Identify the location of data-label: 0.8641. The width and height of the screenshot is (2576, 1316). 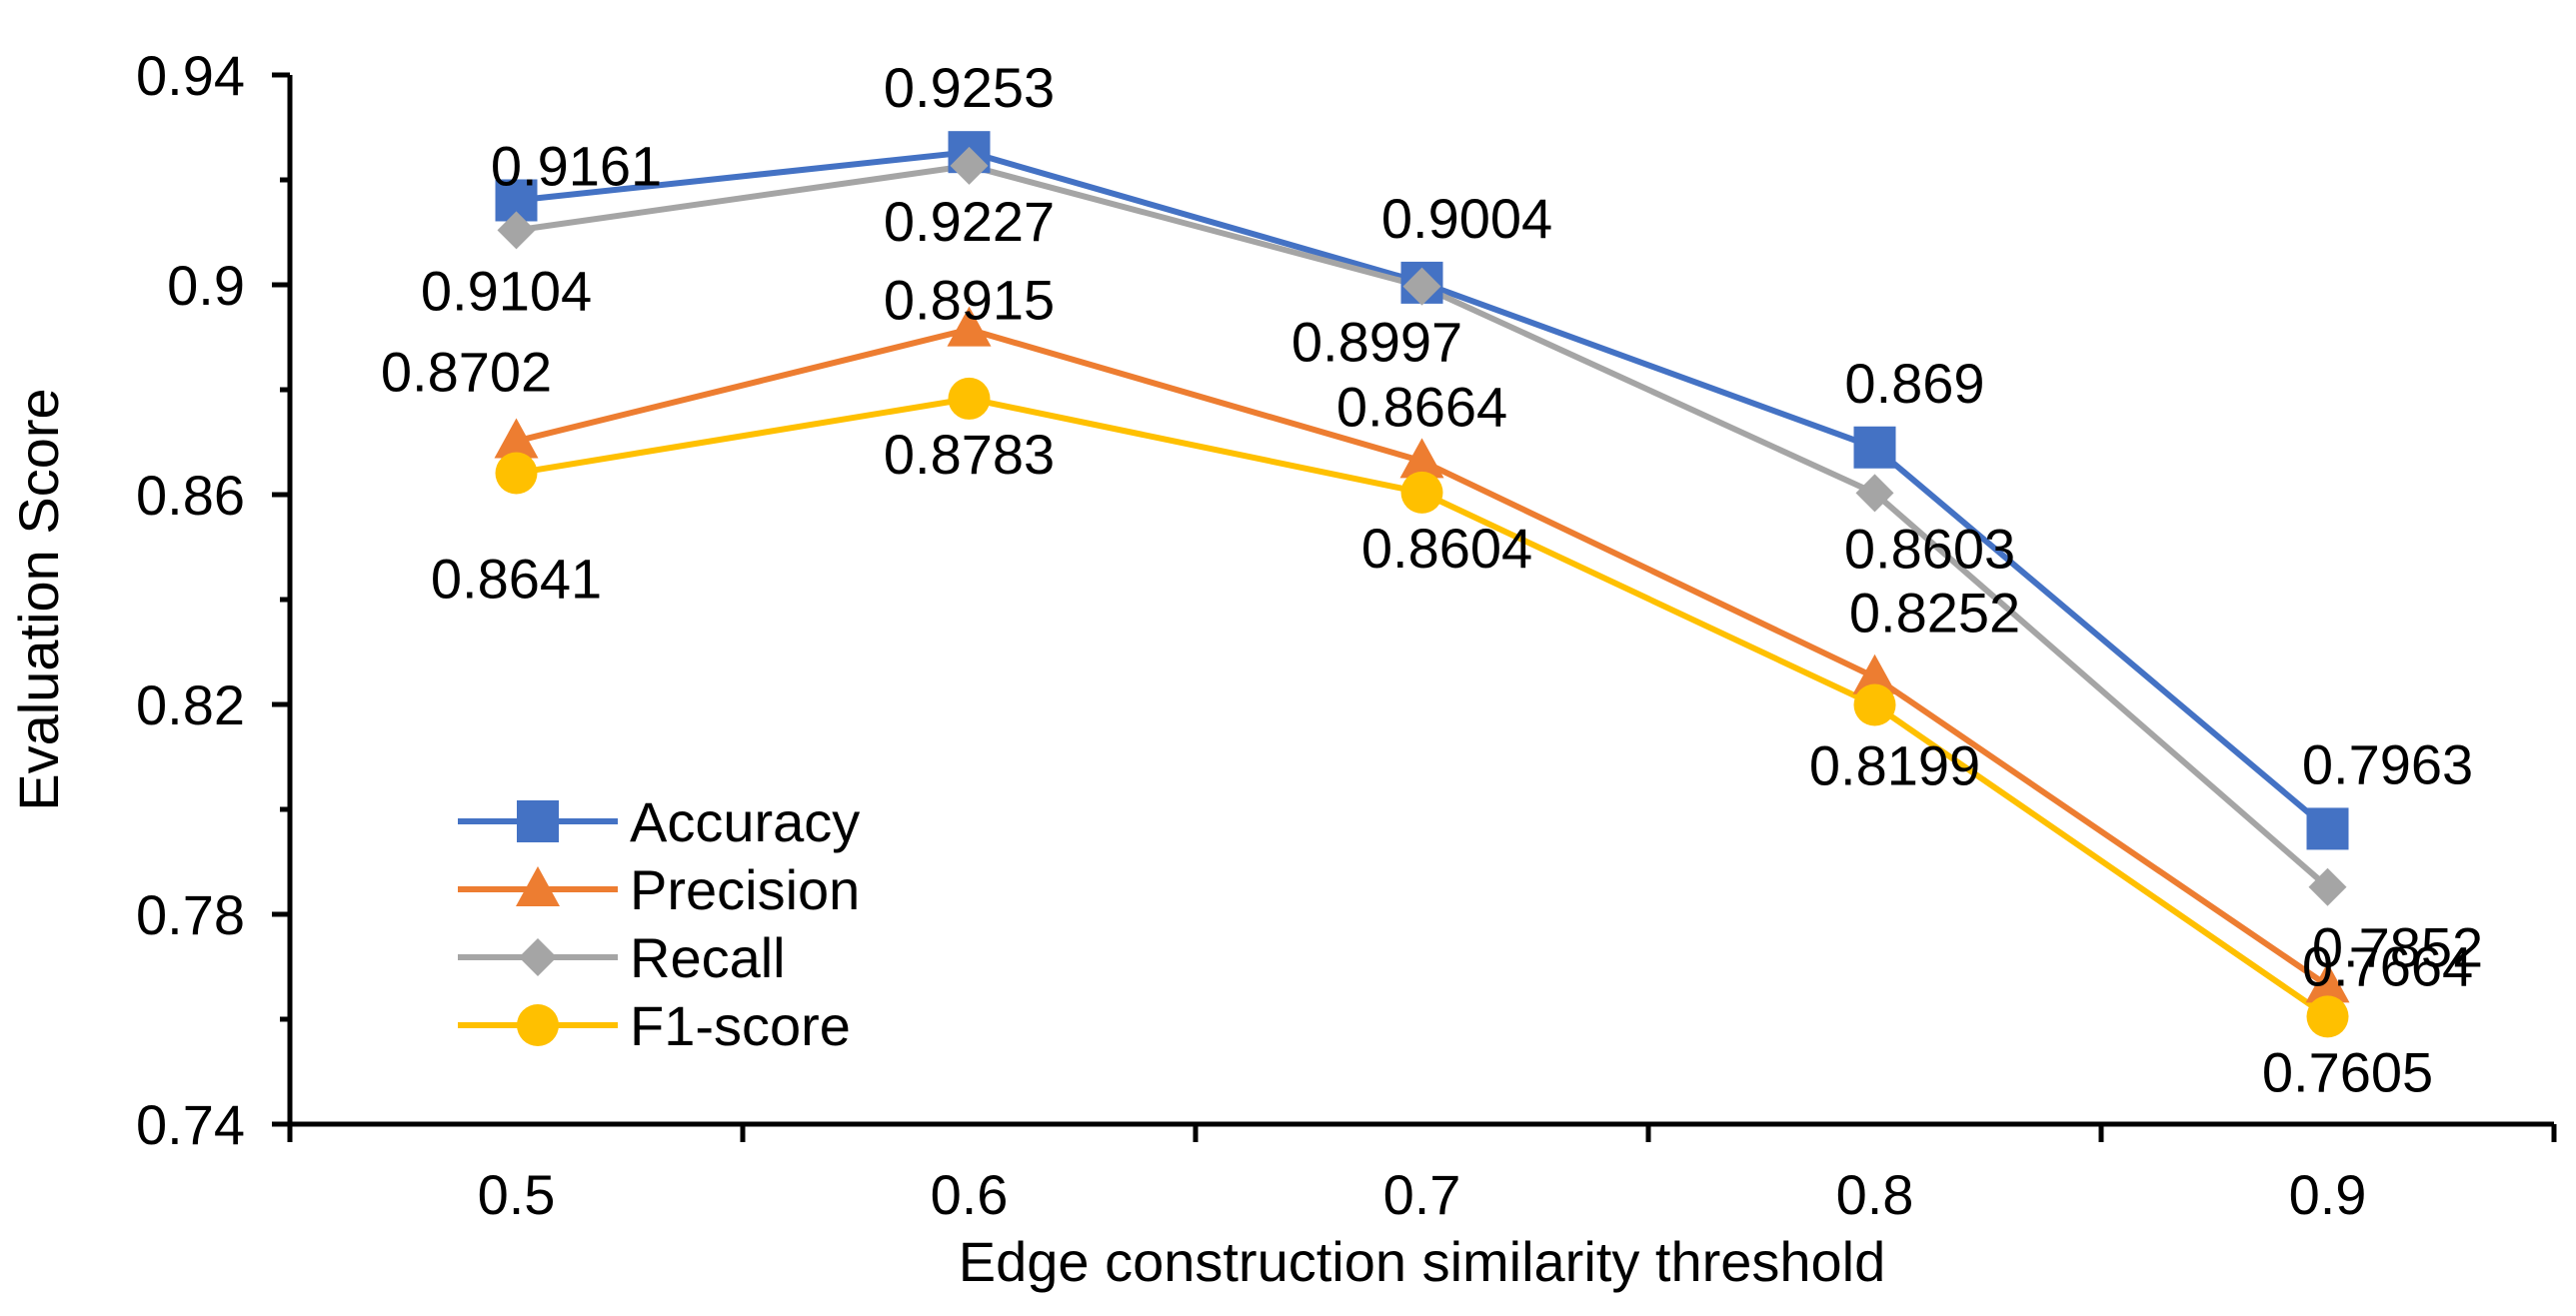
(517, 578).